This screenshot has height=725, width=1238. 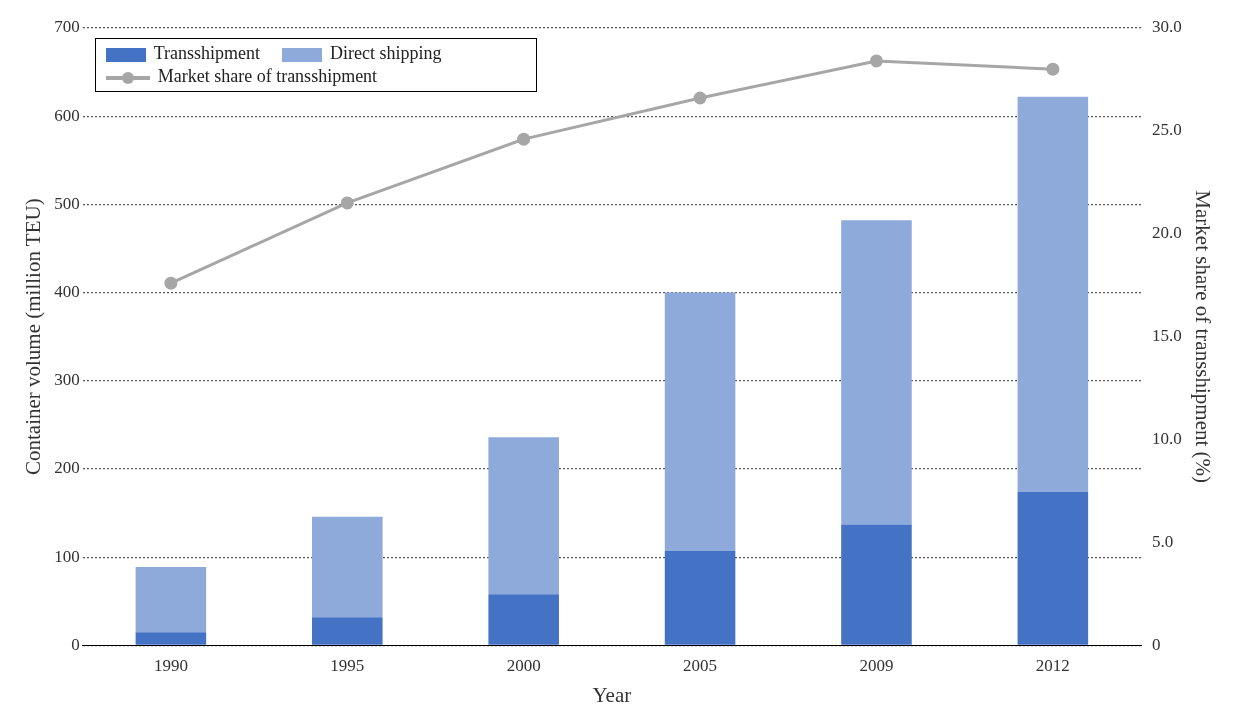 What do you see at coordinates (1156, 644) in the screenshot?
I see `y2-tick-label: 0` at bounding box center [1156, 644].